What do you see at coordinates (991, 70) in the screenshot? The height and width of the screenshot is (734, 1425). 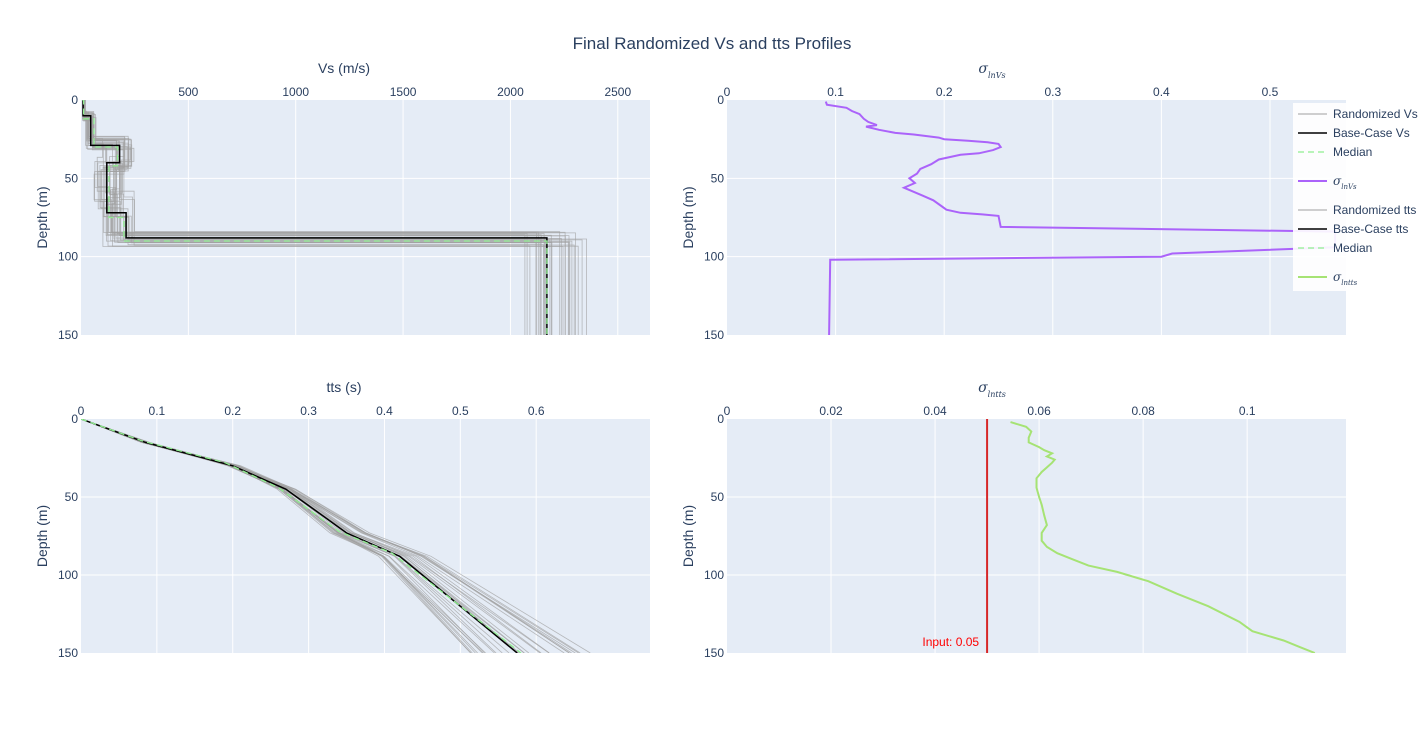 I see `x-axis-title: σlnVs` at bounding box center [991, 70].